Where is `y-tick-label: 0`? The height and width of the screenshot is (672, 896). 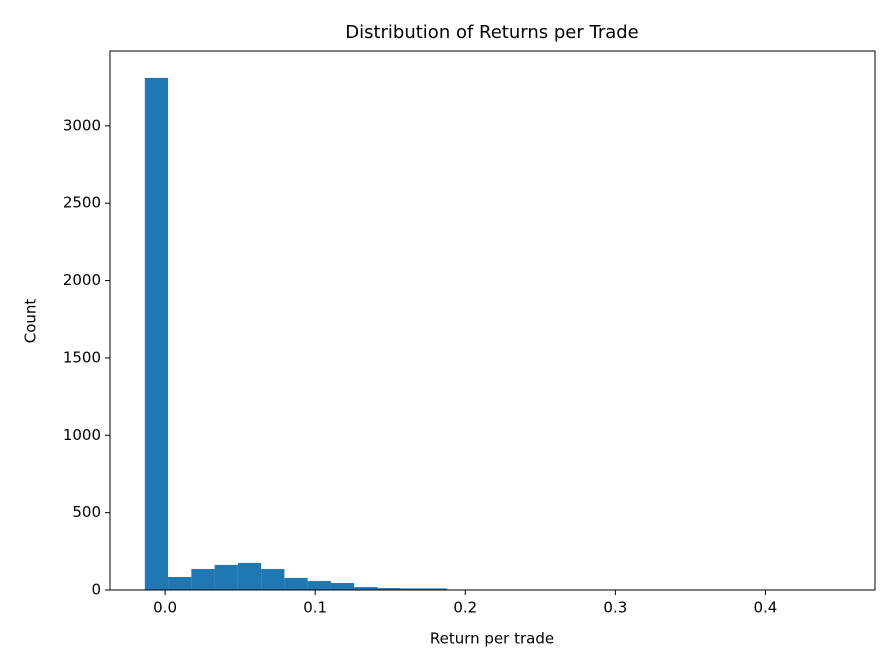
y-tick-label: 0 is located at coordinates (96, 590).